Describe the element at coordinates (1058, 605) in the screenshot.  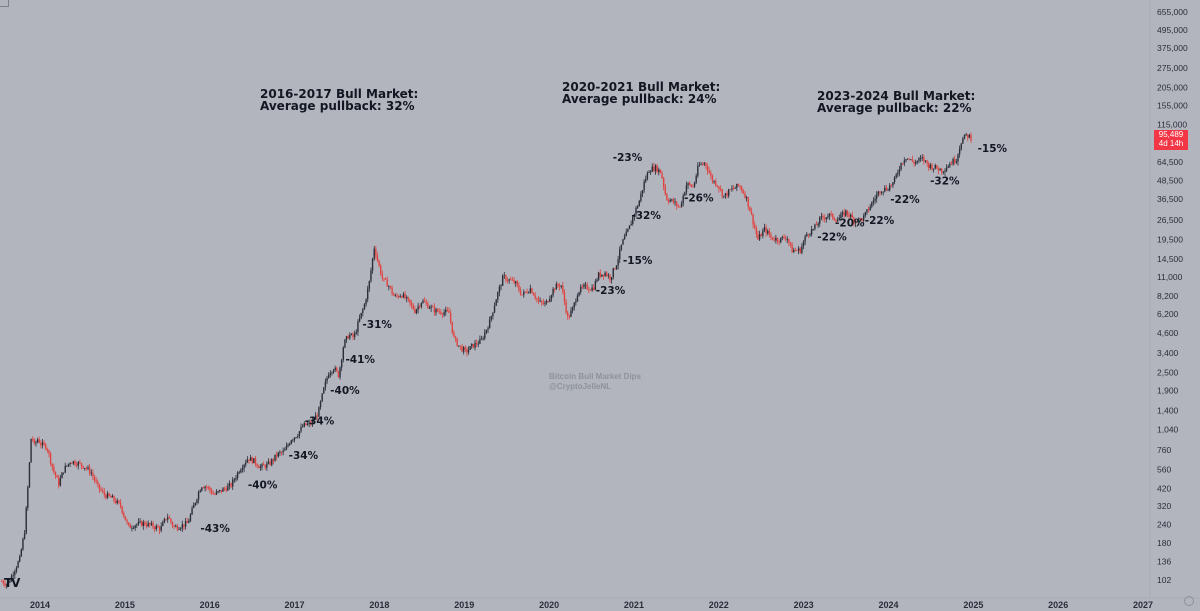
I see `time-tick-label: 2026` at that location.